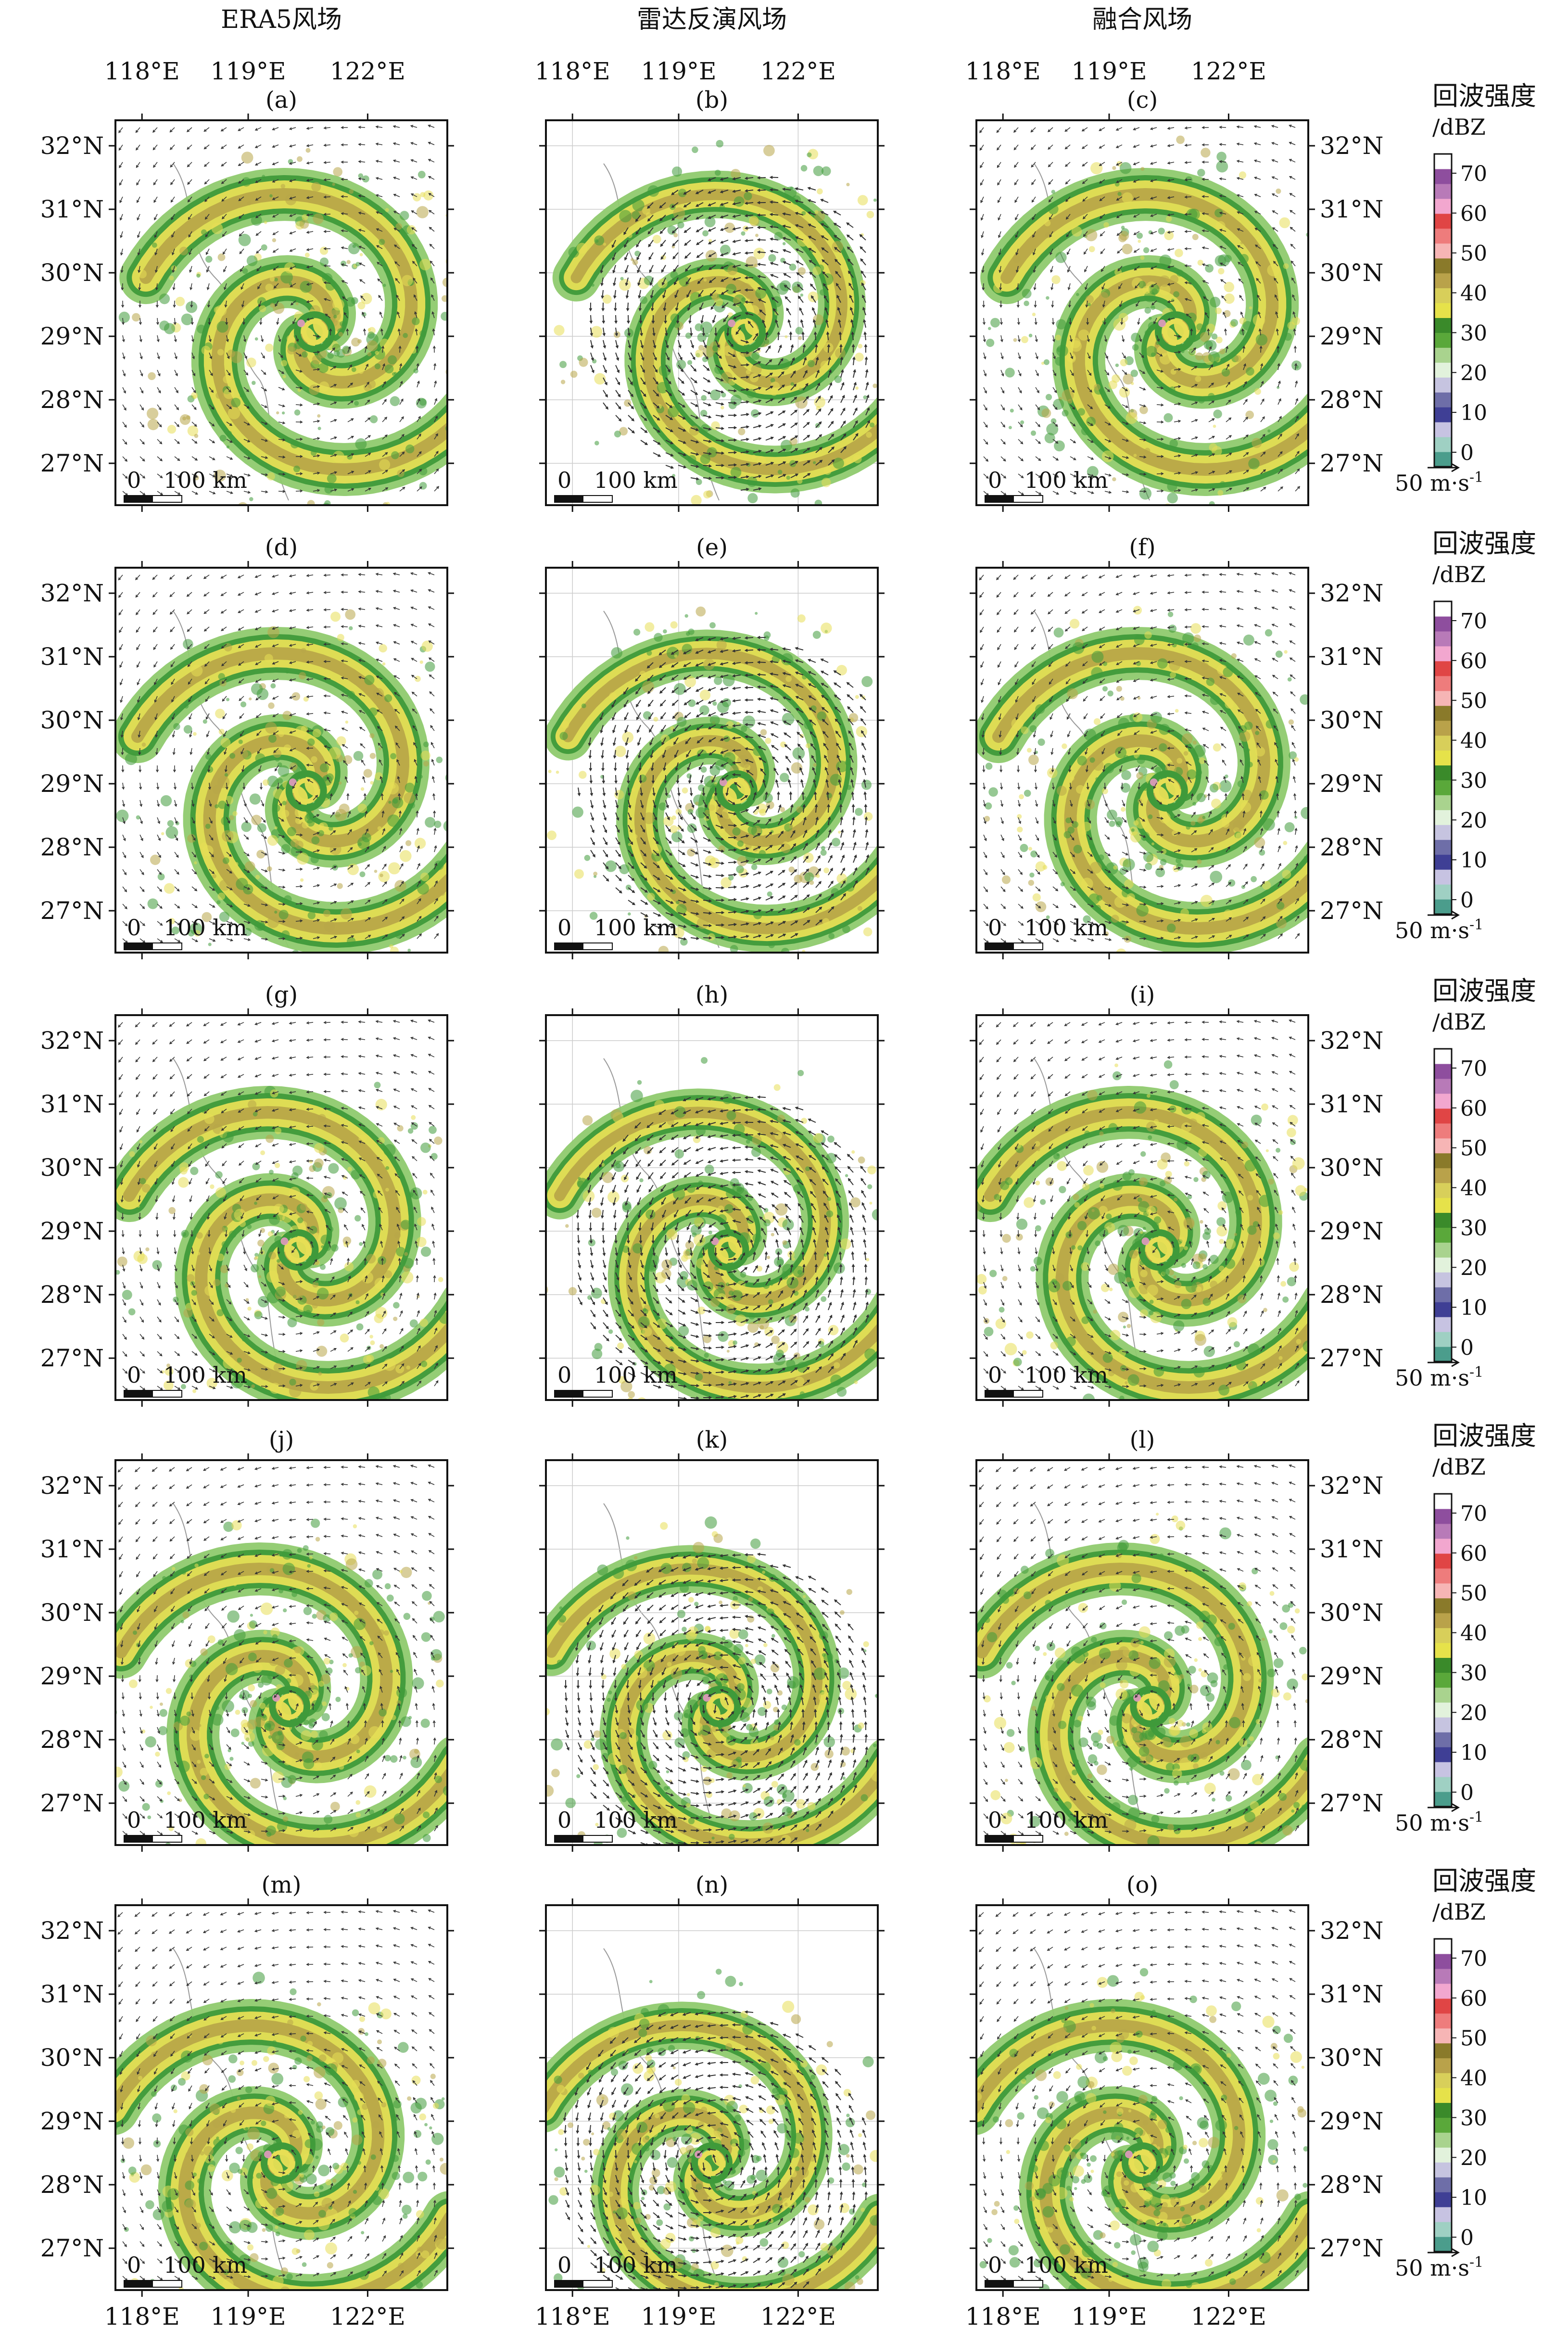  What do you see at coordinates (281, 1439) in the screenshot?
I see `panel-label: (j)` at bounding box center [281, 1439].